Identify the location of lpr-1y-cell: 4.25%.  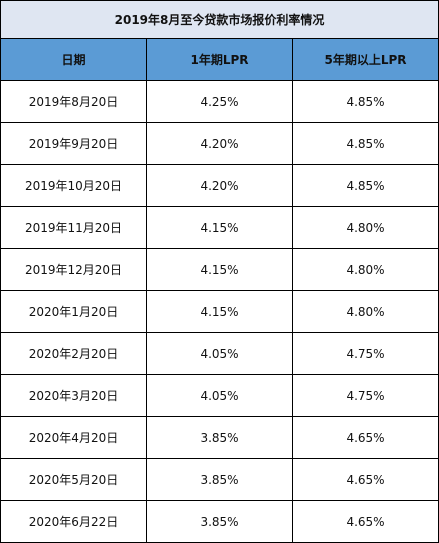
(220, 101).